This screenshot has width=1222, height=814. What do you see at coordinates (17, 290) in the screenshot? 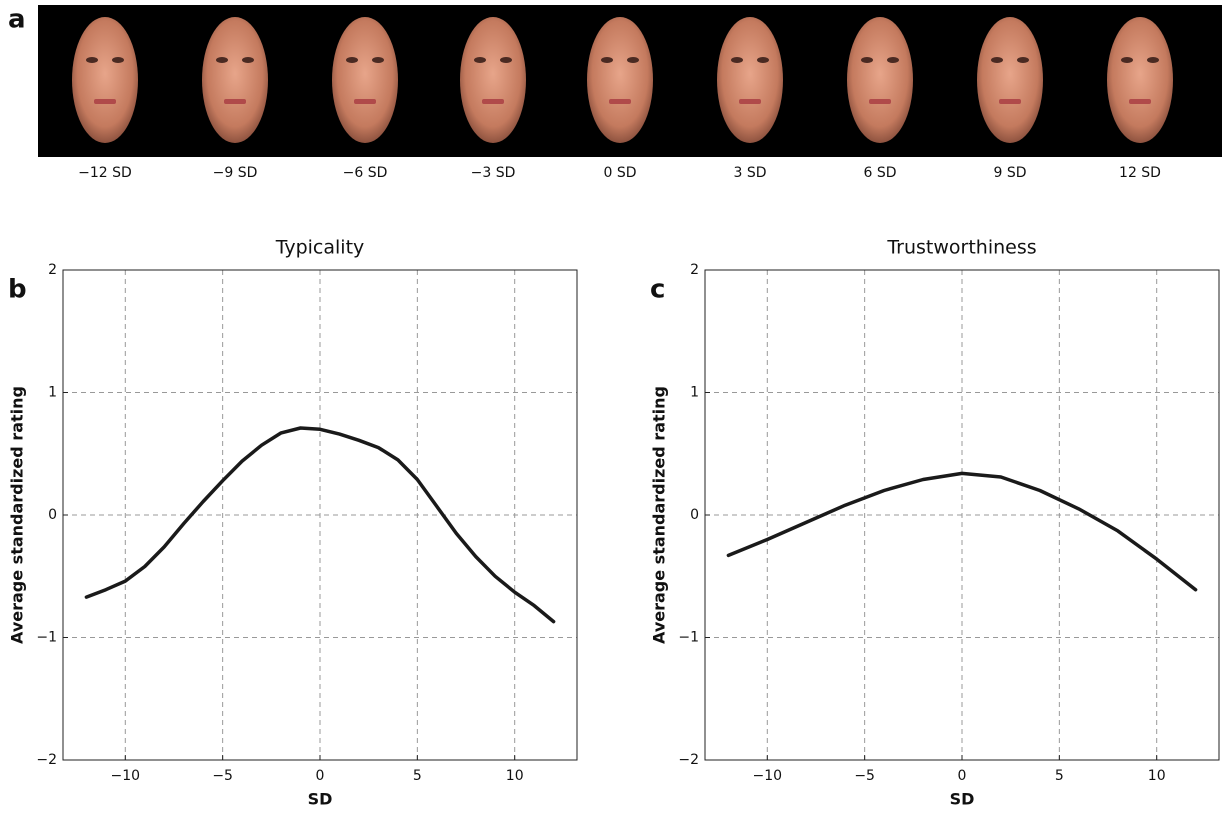
I see `panel-label: b` at bounding box center [17, 290].